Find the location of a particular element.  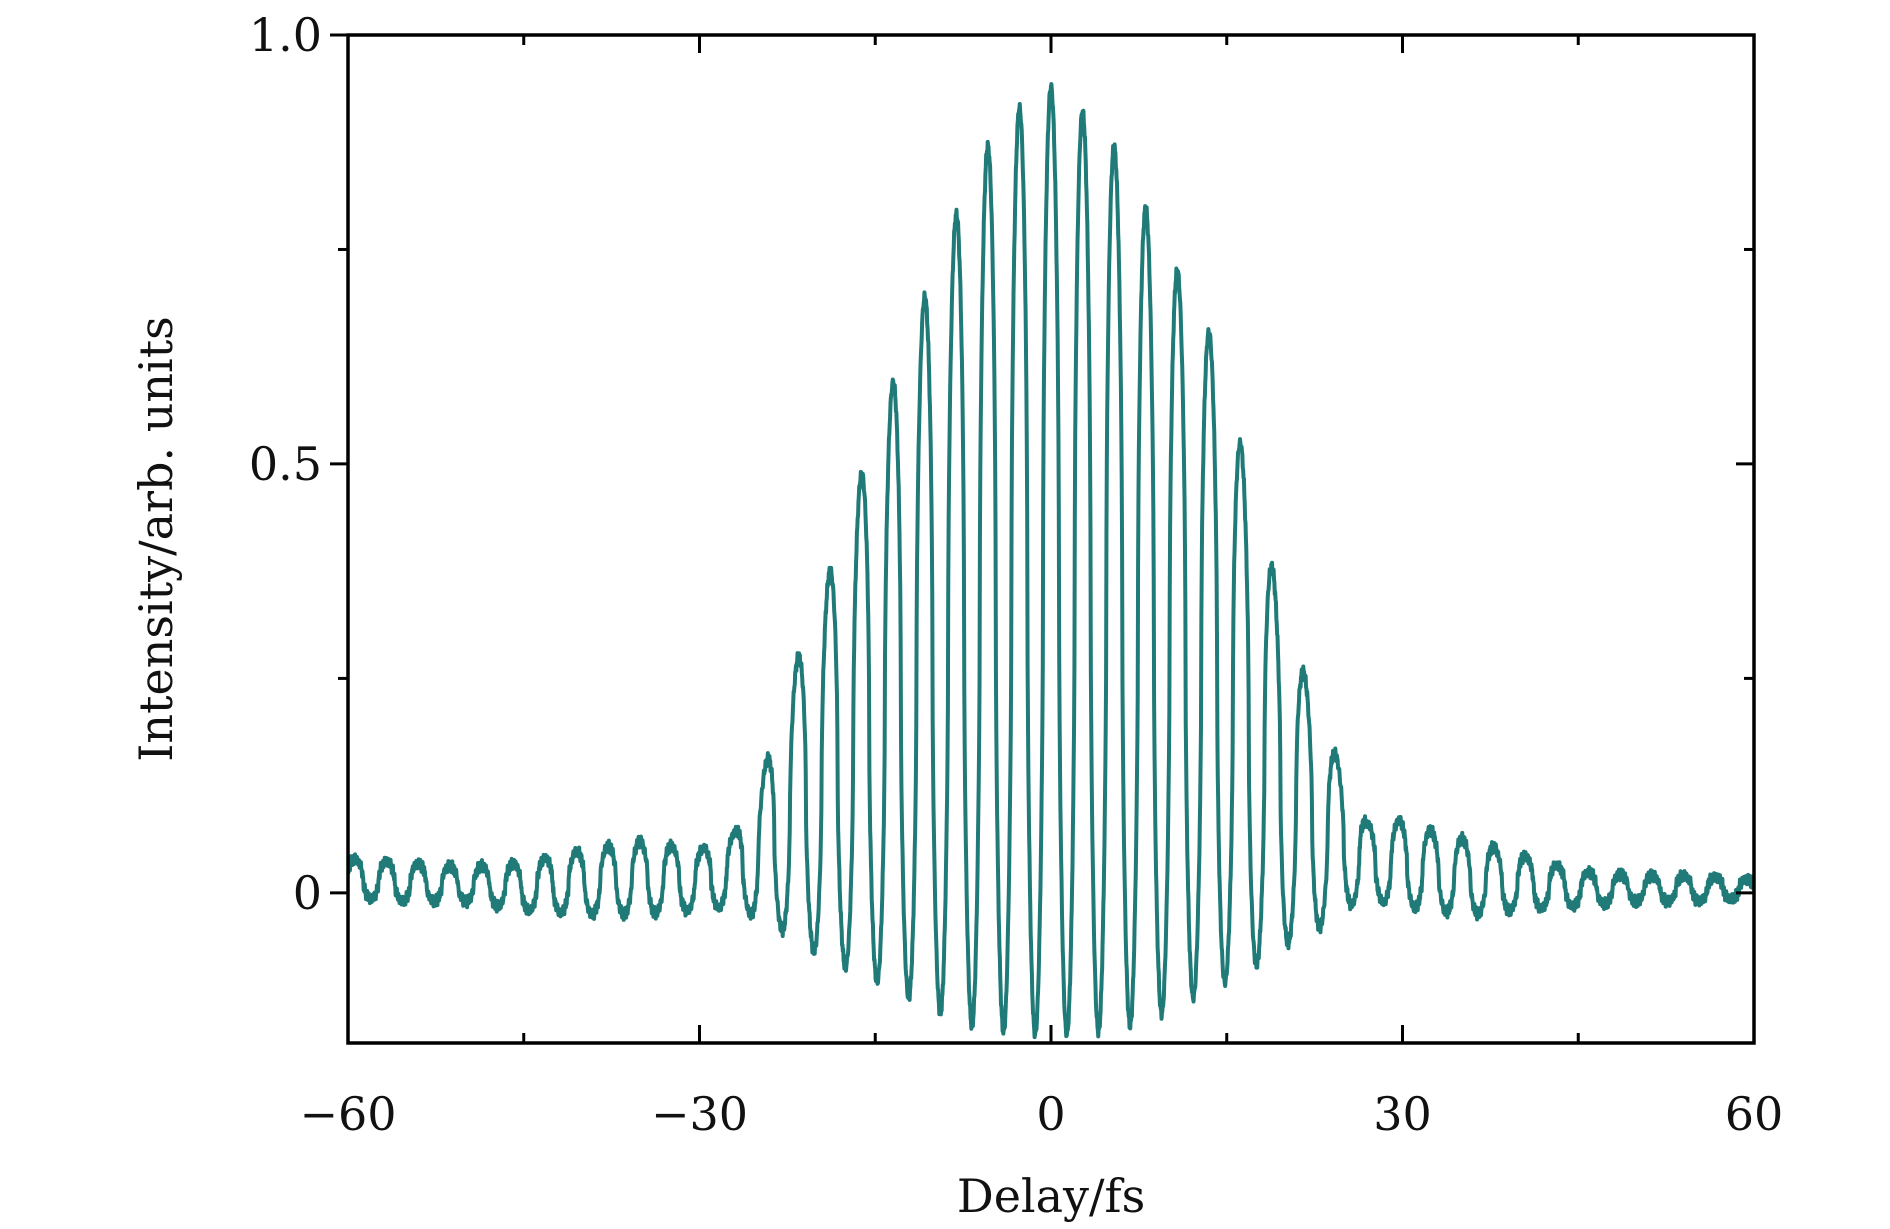

y-tick-label: 1.0 is located at coordinates (285, 35).